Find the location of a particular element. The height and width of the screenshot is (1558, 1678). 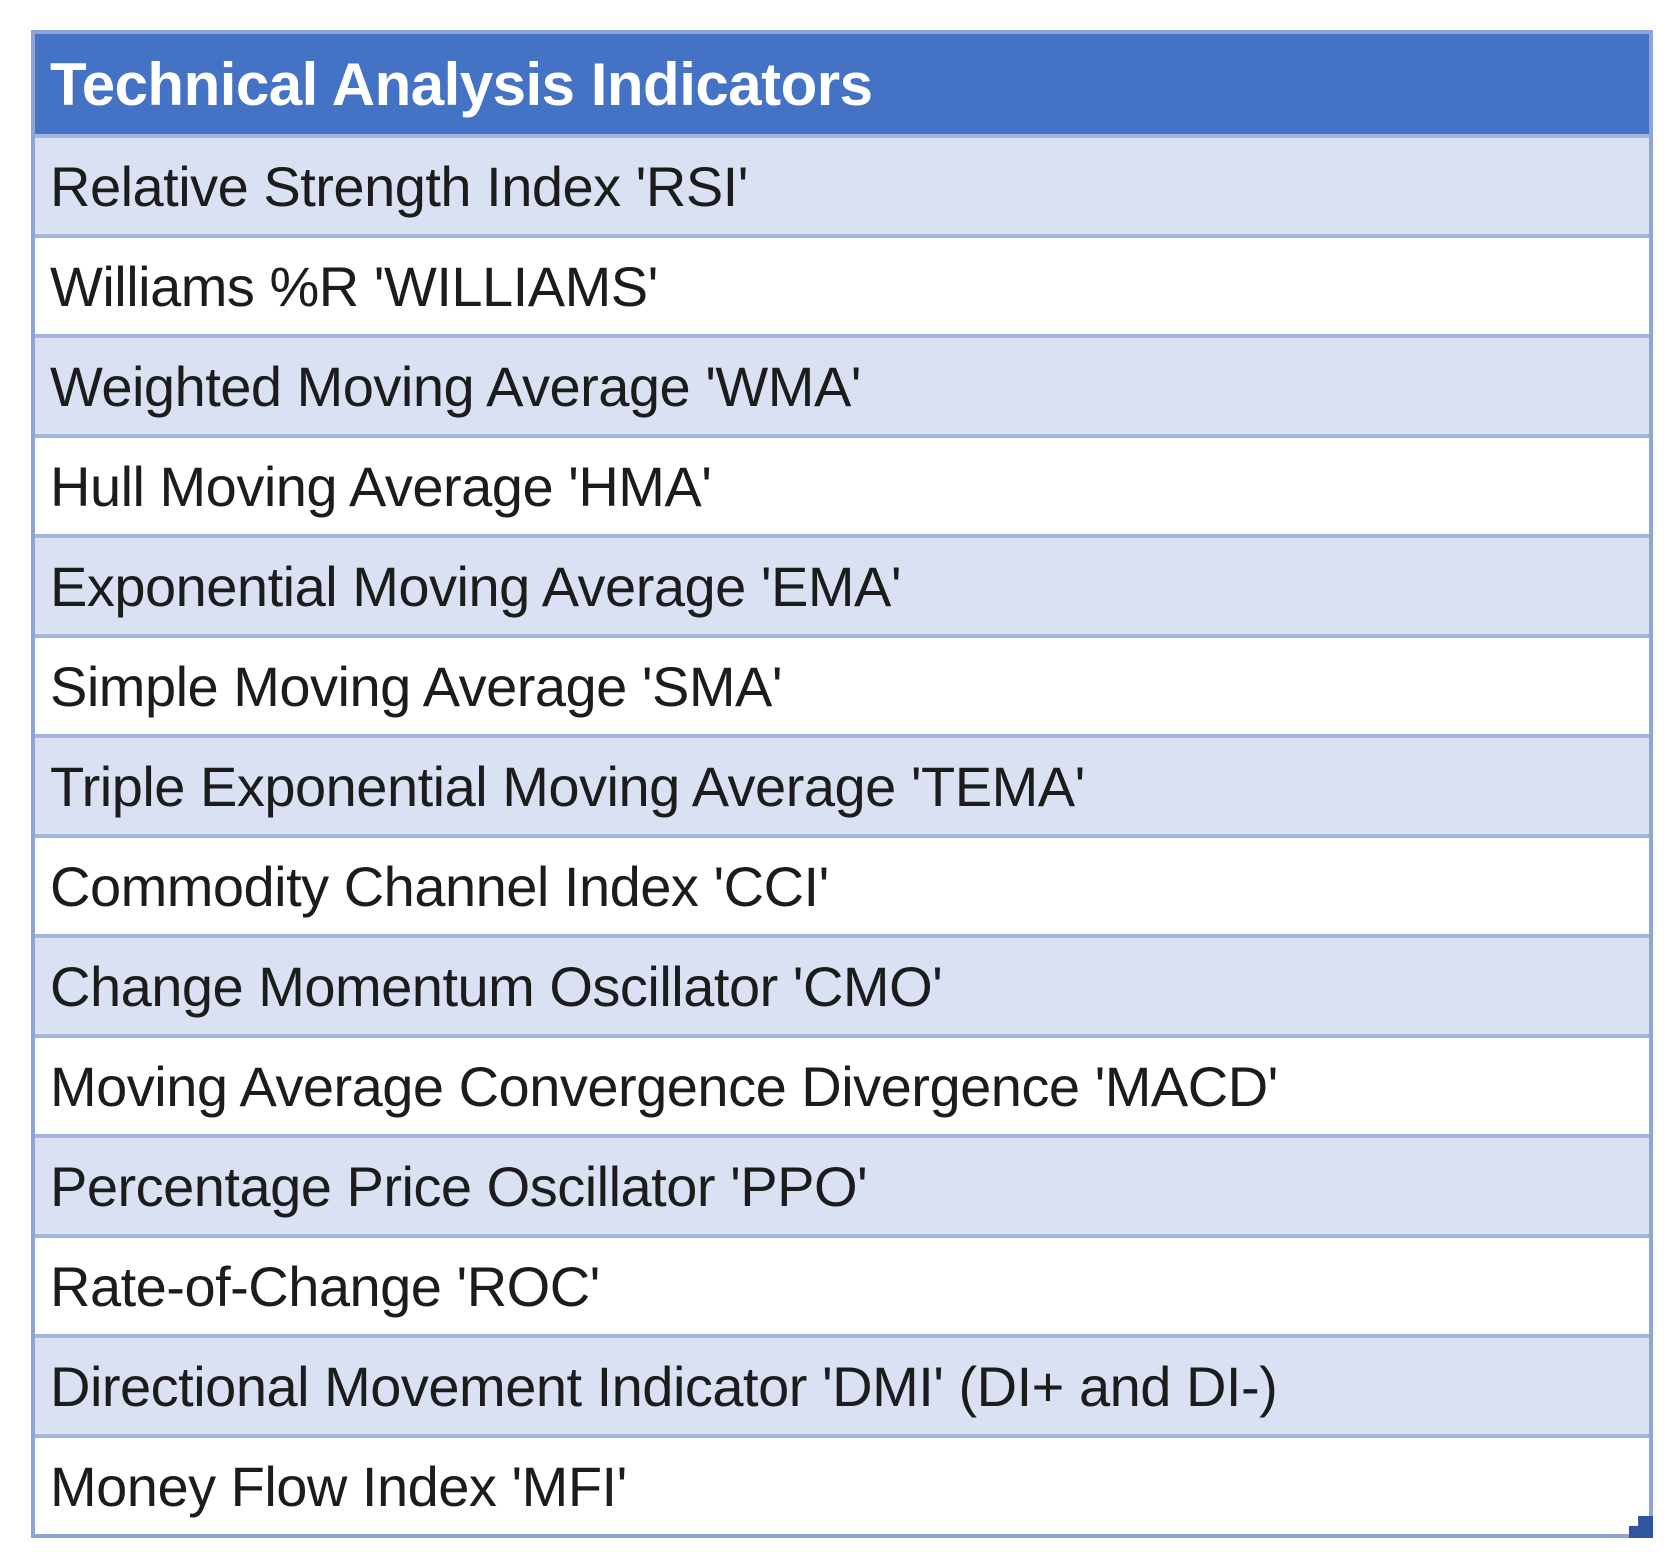

table-row: Money Flow Index 'MFI' is located at coordinates (842, 1484).